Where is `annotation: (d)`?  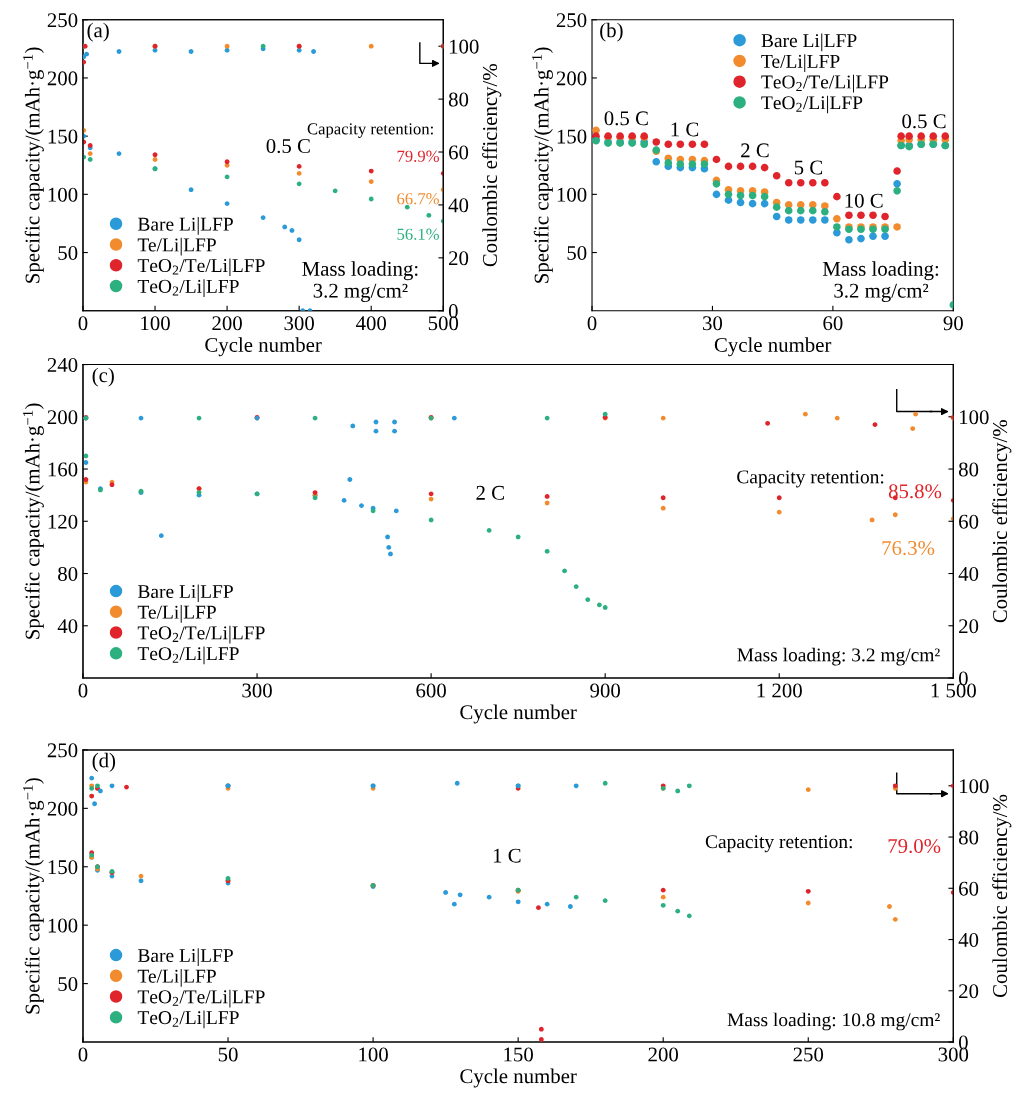 annotation: (d) is located at coordinates (104, 762).